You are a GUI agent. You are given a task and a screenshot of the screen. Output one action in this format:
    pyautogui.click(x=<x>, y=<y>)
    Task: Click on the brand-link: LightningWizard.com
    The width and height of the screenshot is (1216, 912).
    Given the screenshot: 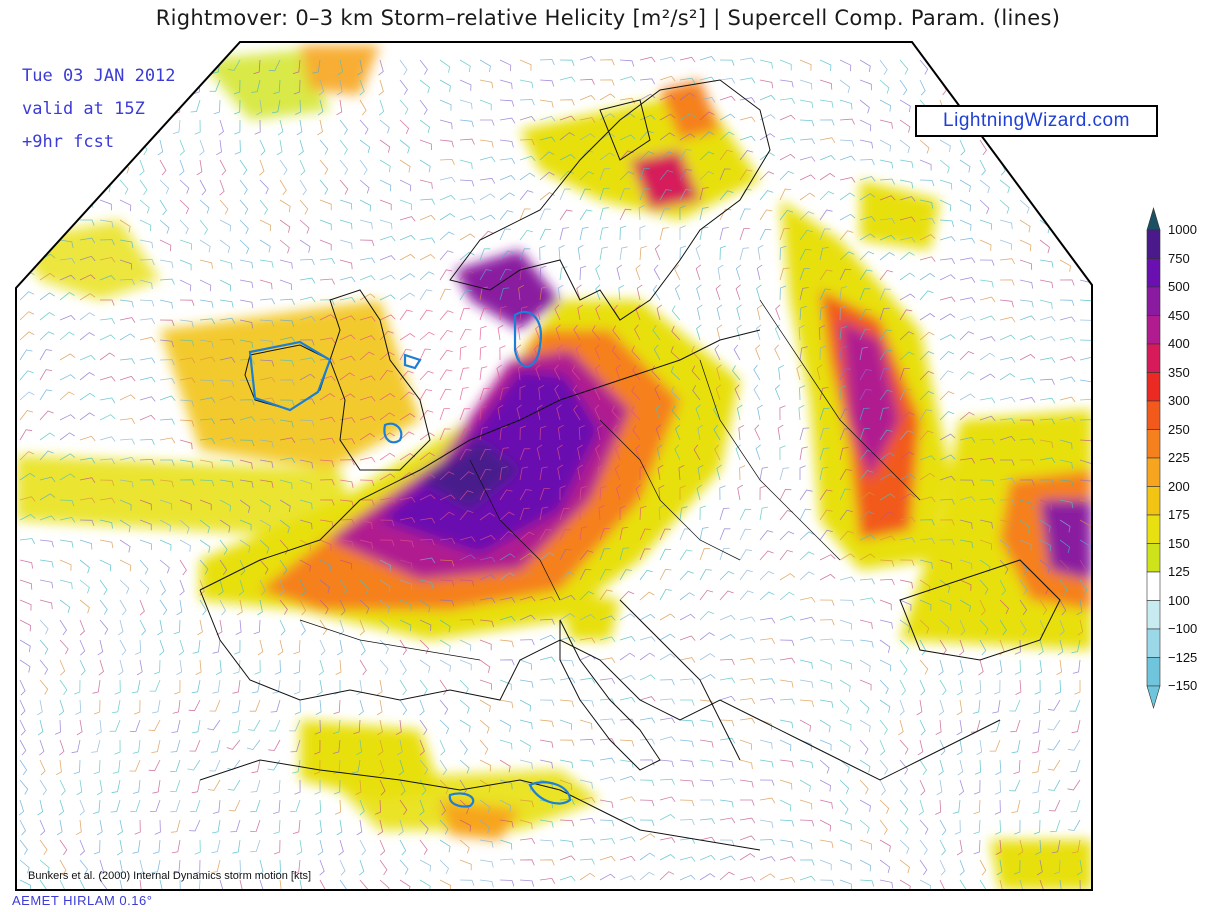 What is the action you would take?
    pyautogui.click(x=1036, y=121)
    